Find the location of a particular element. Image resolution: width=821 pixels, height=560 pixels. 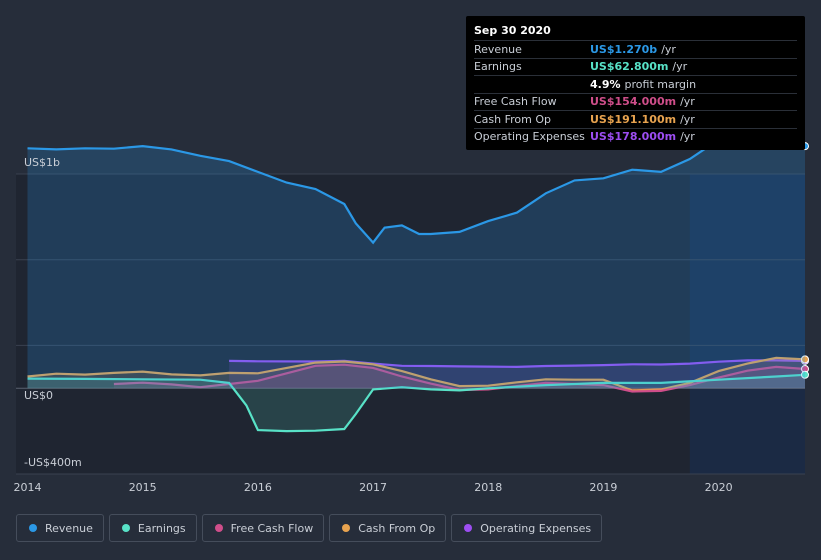

earnings-end-marker is located at coordinates (805, 374).